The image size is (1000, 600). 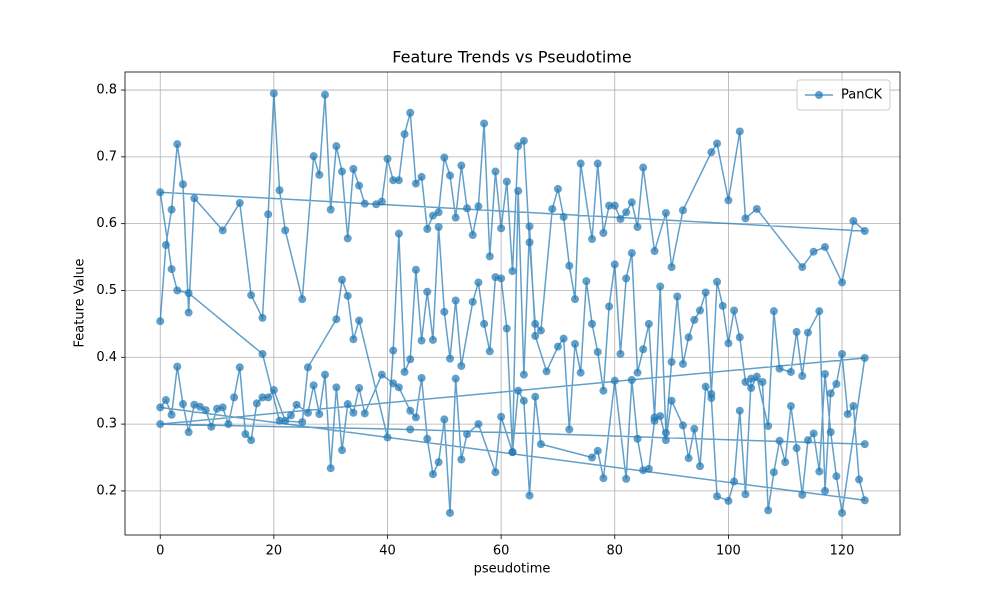 What do you see at coordinates (862, 95) in the screenshot?
I see `legend-label: PanCK` at bounding box center [862, 95].